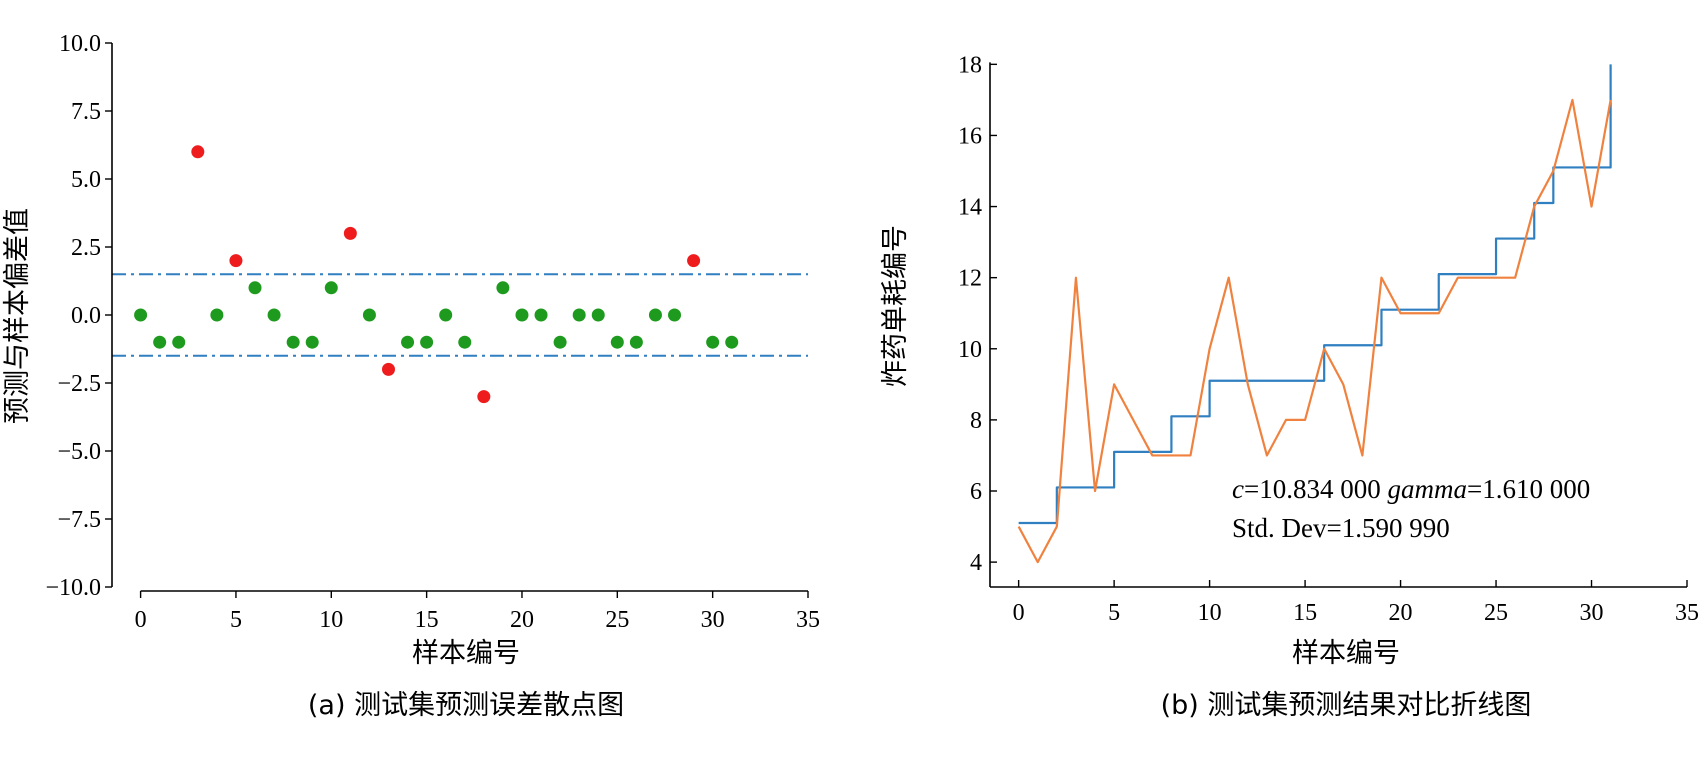 This screenshot has height=767, width=1704. What do you see at coordinates (970, 208) in the screenshot?
I see `y-tick-label: 14` at bounding box center [970, 208].